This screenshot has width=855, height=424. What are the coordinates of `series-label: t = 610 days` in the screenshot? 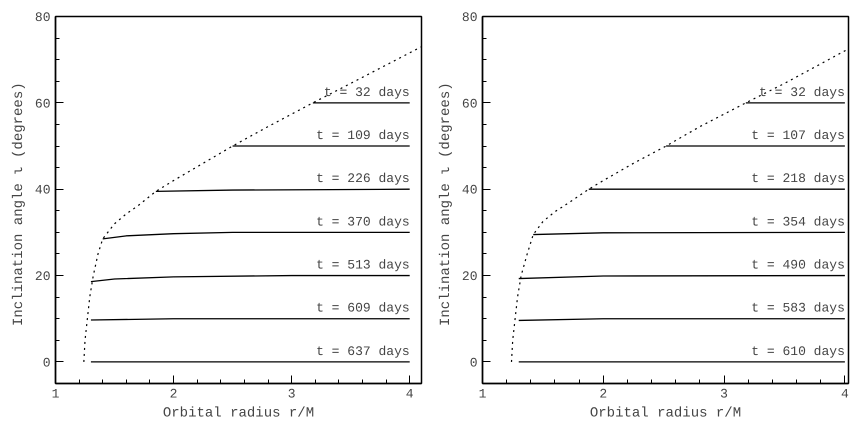 It's located at (798, 351).